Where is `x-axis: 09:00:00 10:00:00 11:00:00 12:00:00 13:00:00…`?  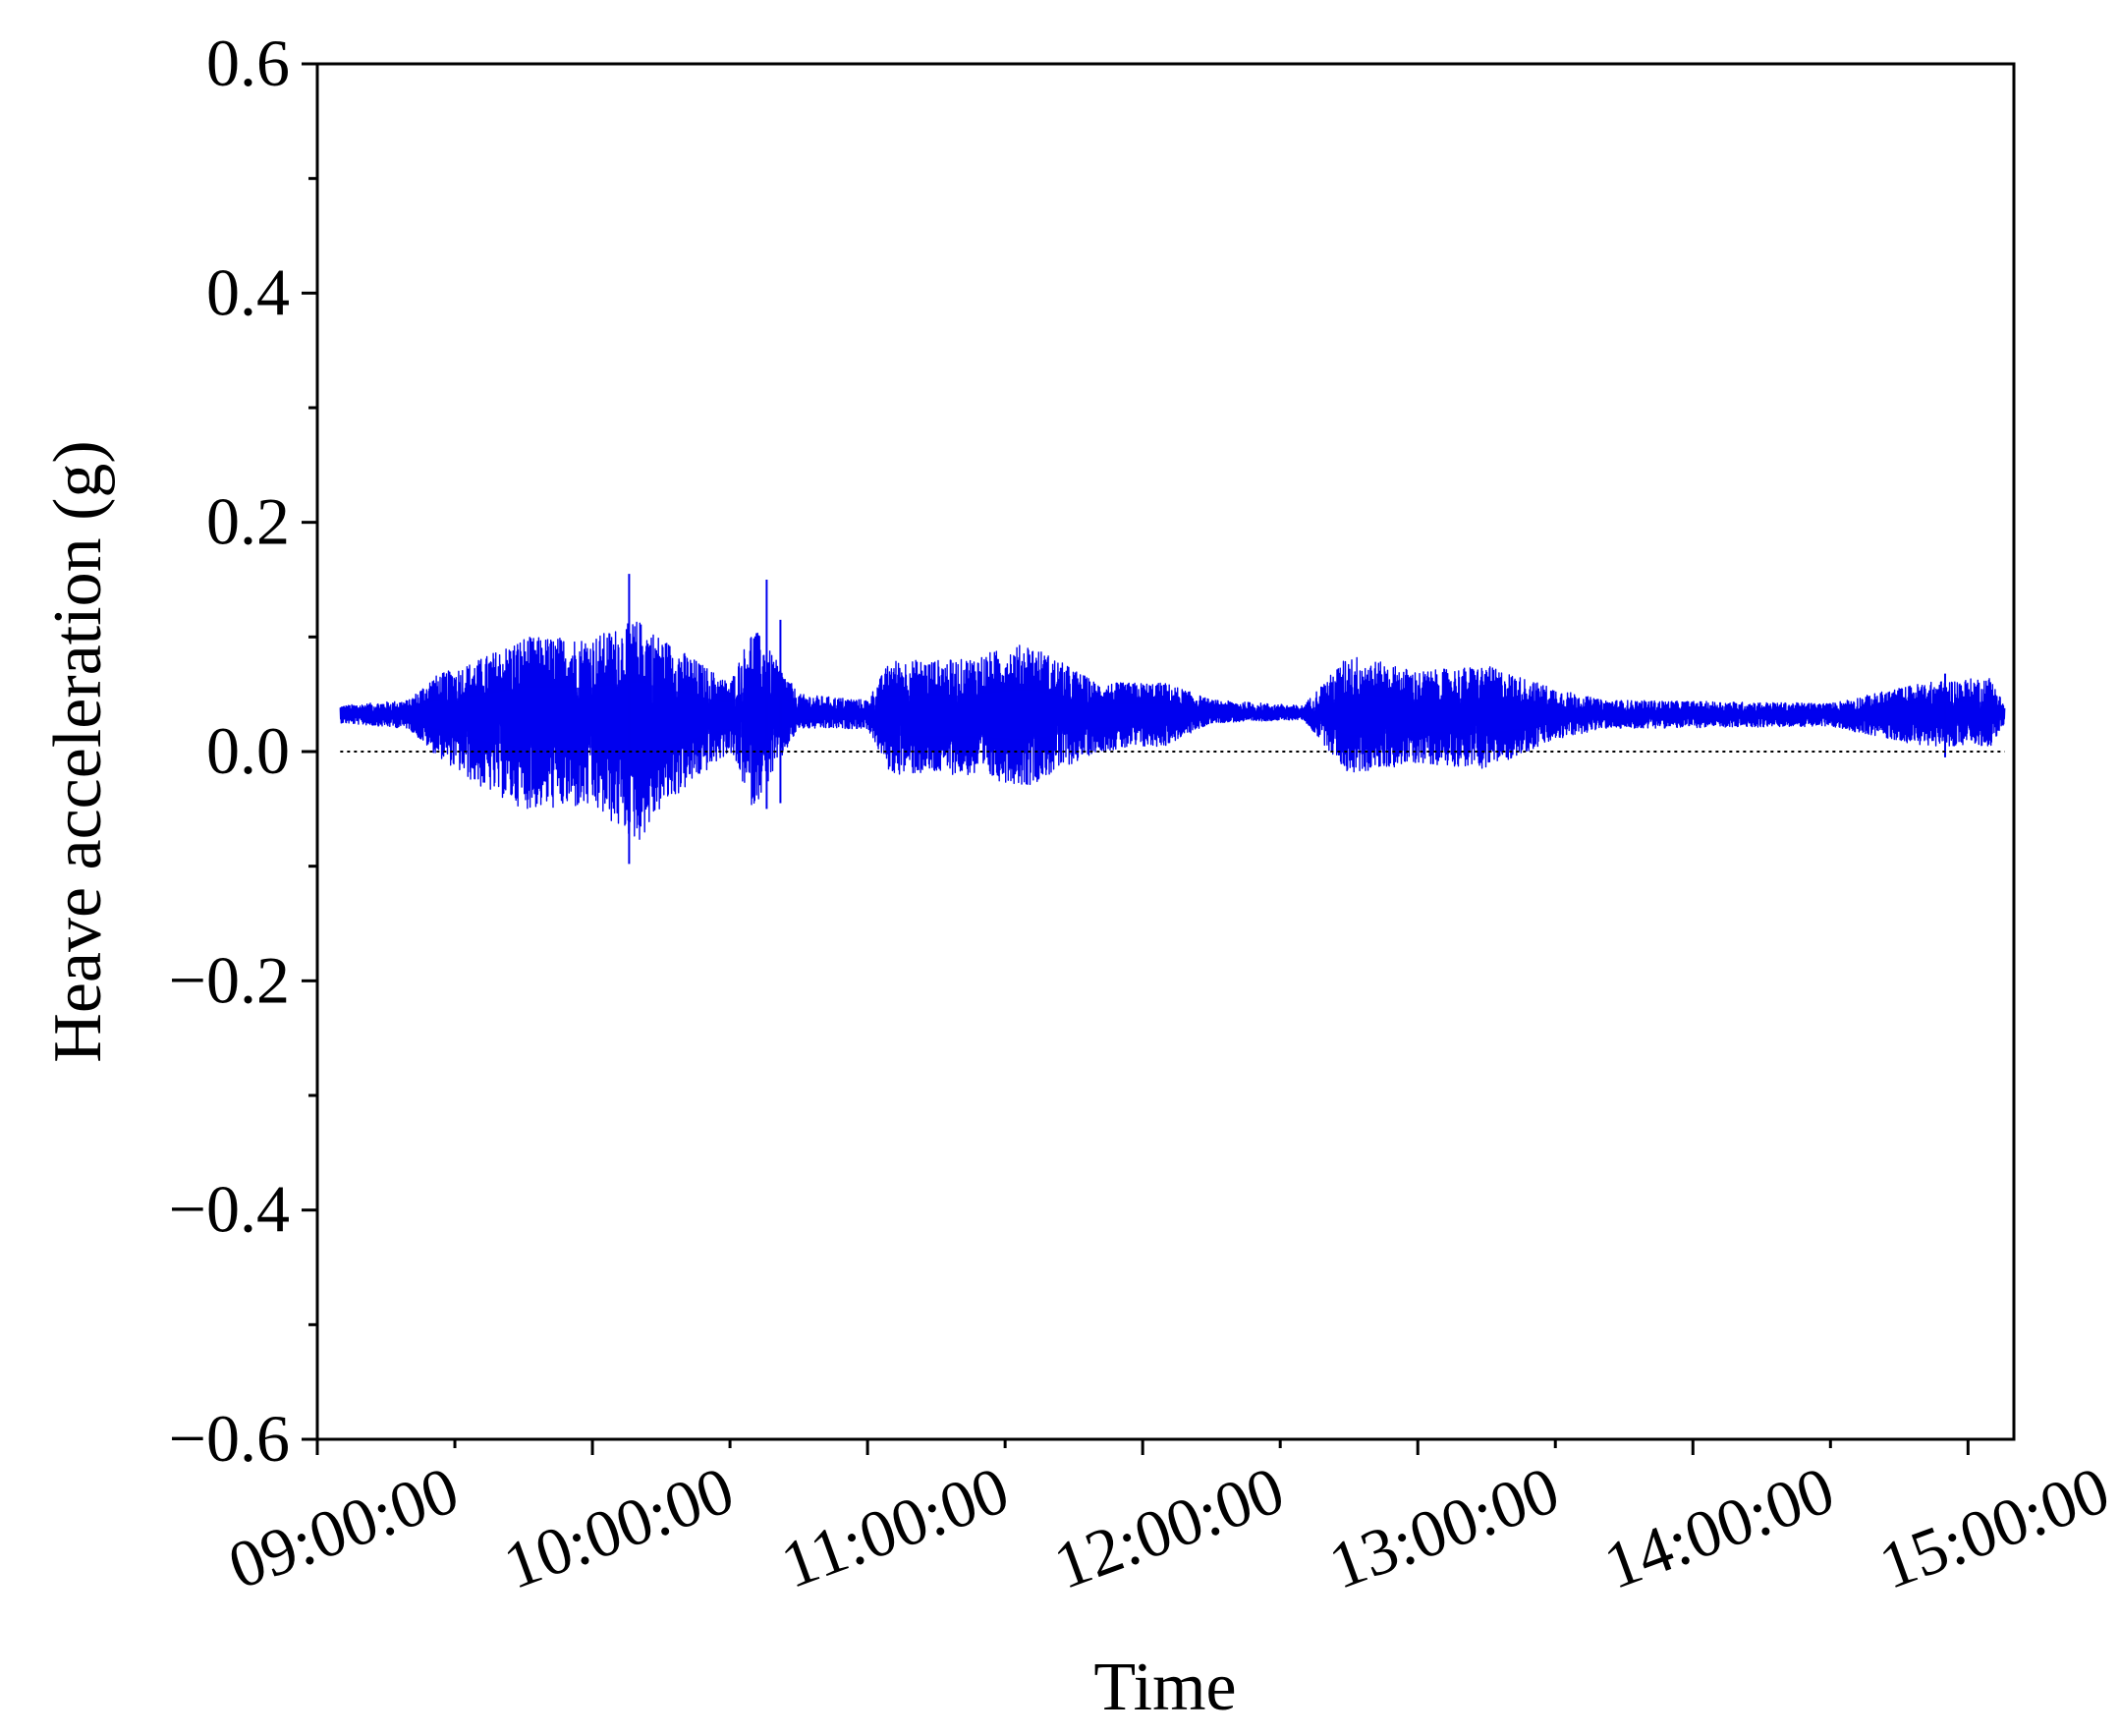
x-axis: 09:00:00 10:00:00 11:00:00 12:00:00 13:00:00… is located at coordinates (1168, 1521).